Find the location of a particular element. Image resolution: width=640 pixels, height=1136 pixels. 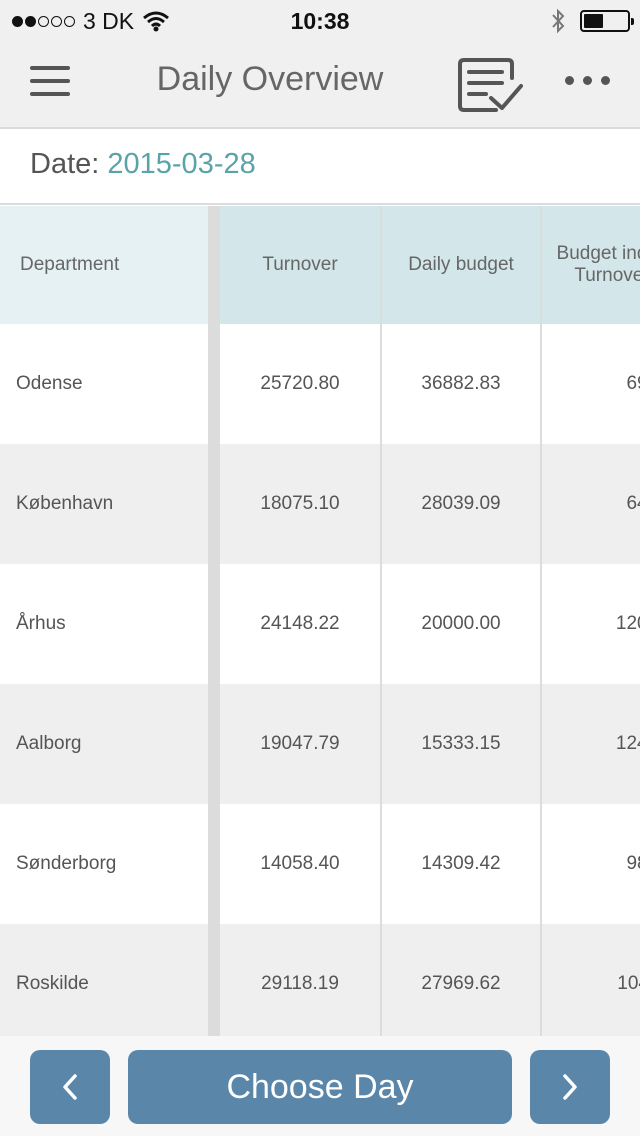

table-row: Århus 24148.22 20000.00 120.74 is located at coordinates (320, 624).